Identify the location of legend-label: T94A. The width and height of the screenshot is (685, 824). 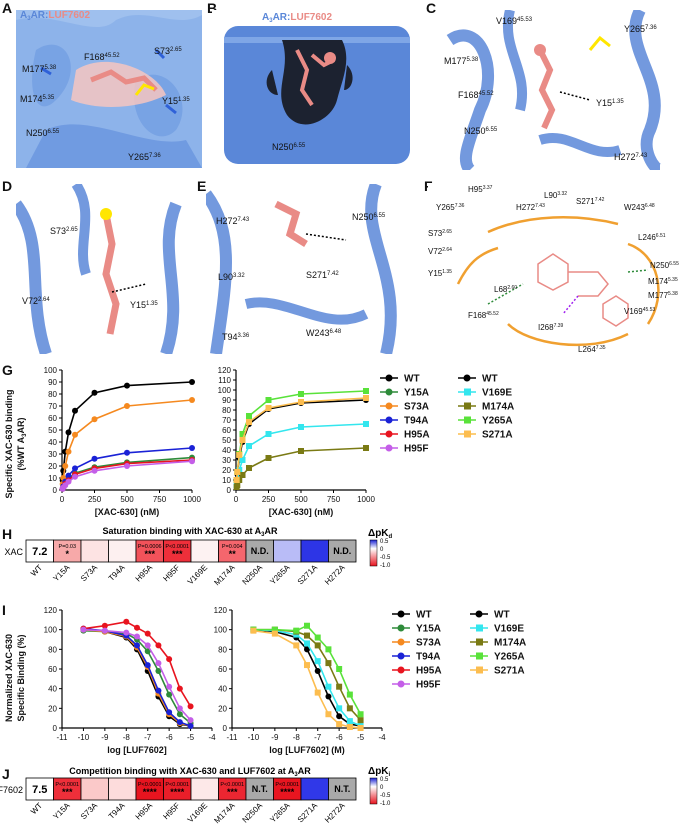
(416, 421).